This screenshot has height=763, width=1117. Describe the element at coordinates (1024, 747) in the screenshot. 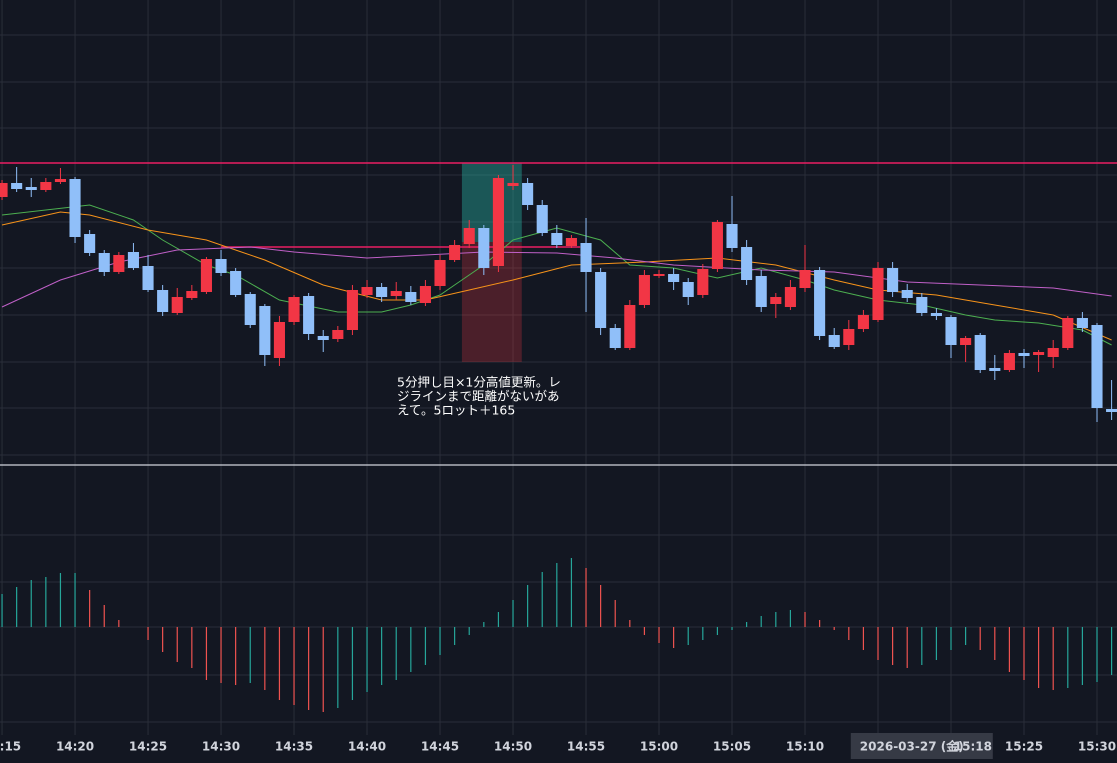

I see `x-tick-label: 15:25` at that location.